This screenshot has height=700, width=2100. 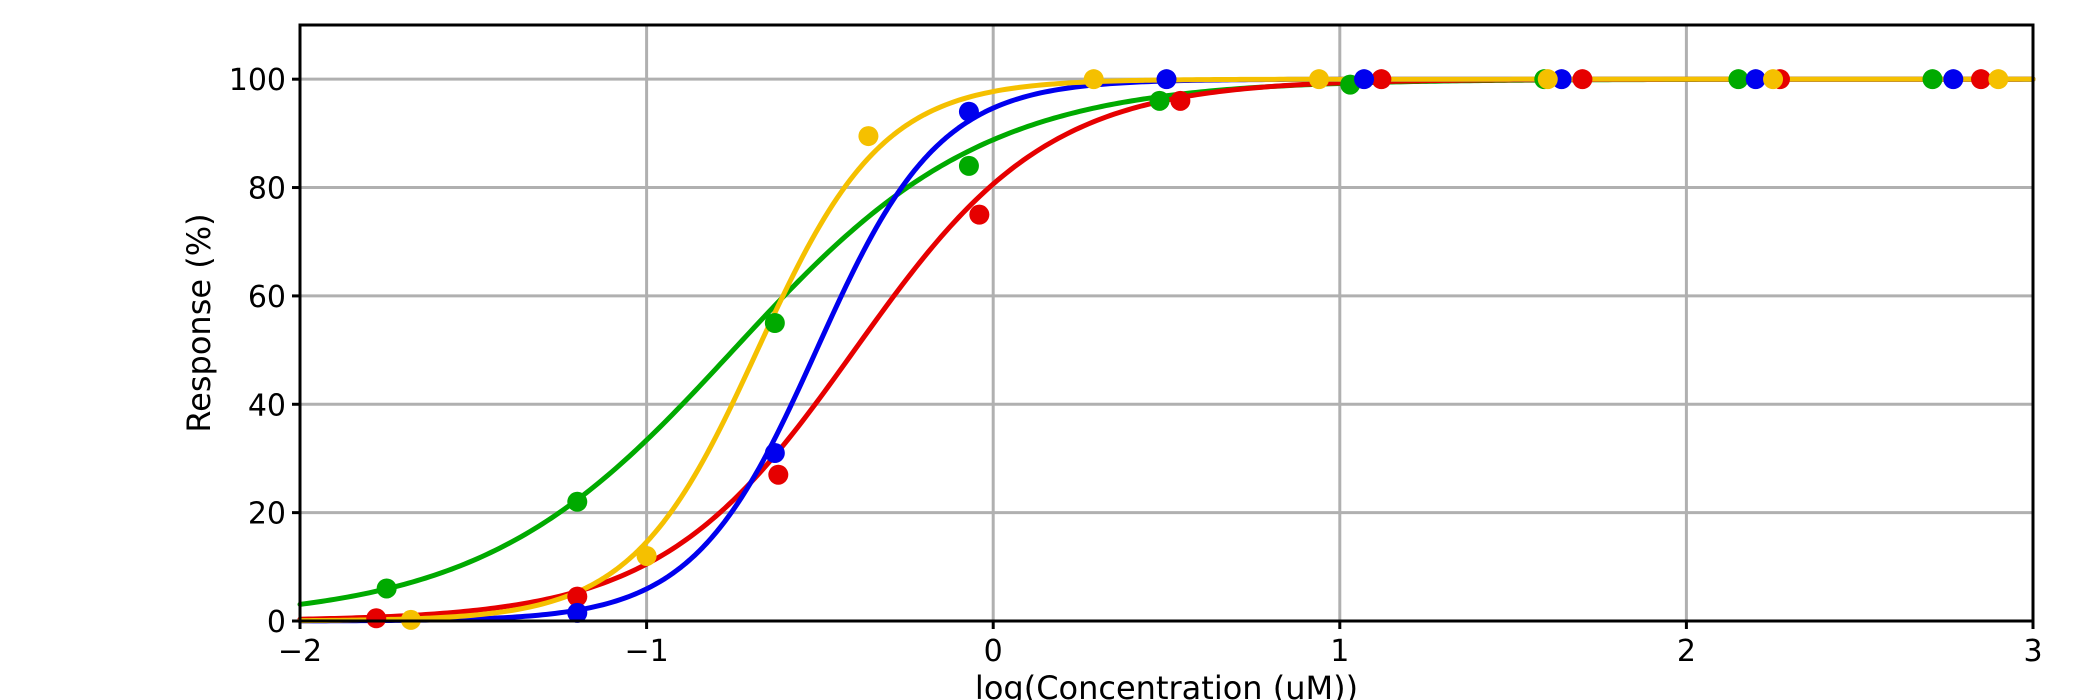 I want to click on y-tick-label: 60, so click(x=267, y=297).